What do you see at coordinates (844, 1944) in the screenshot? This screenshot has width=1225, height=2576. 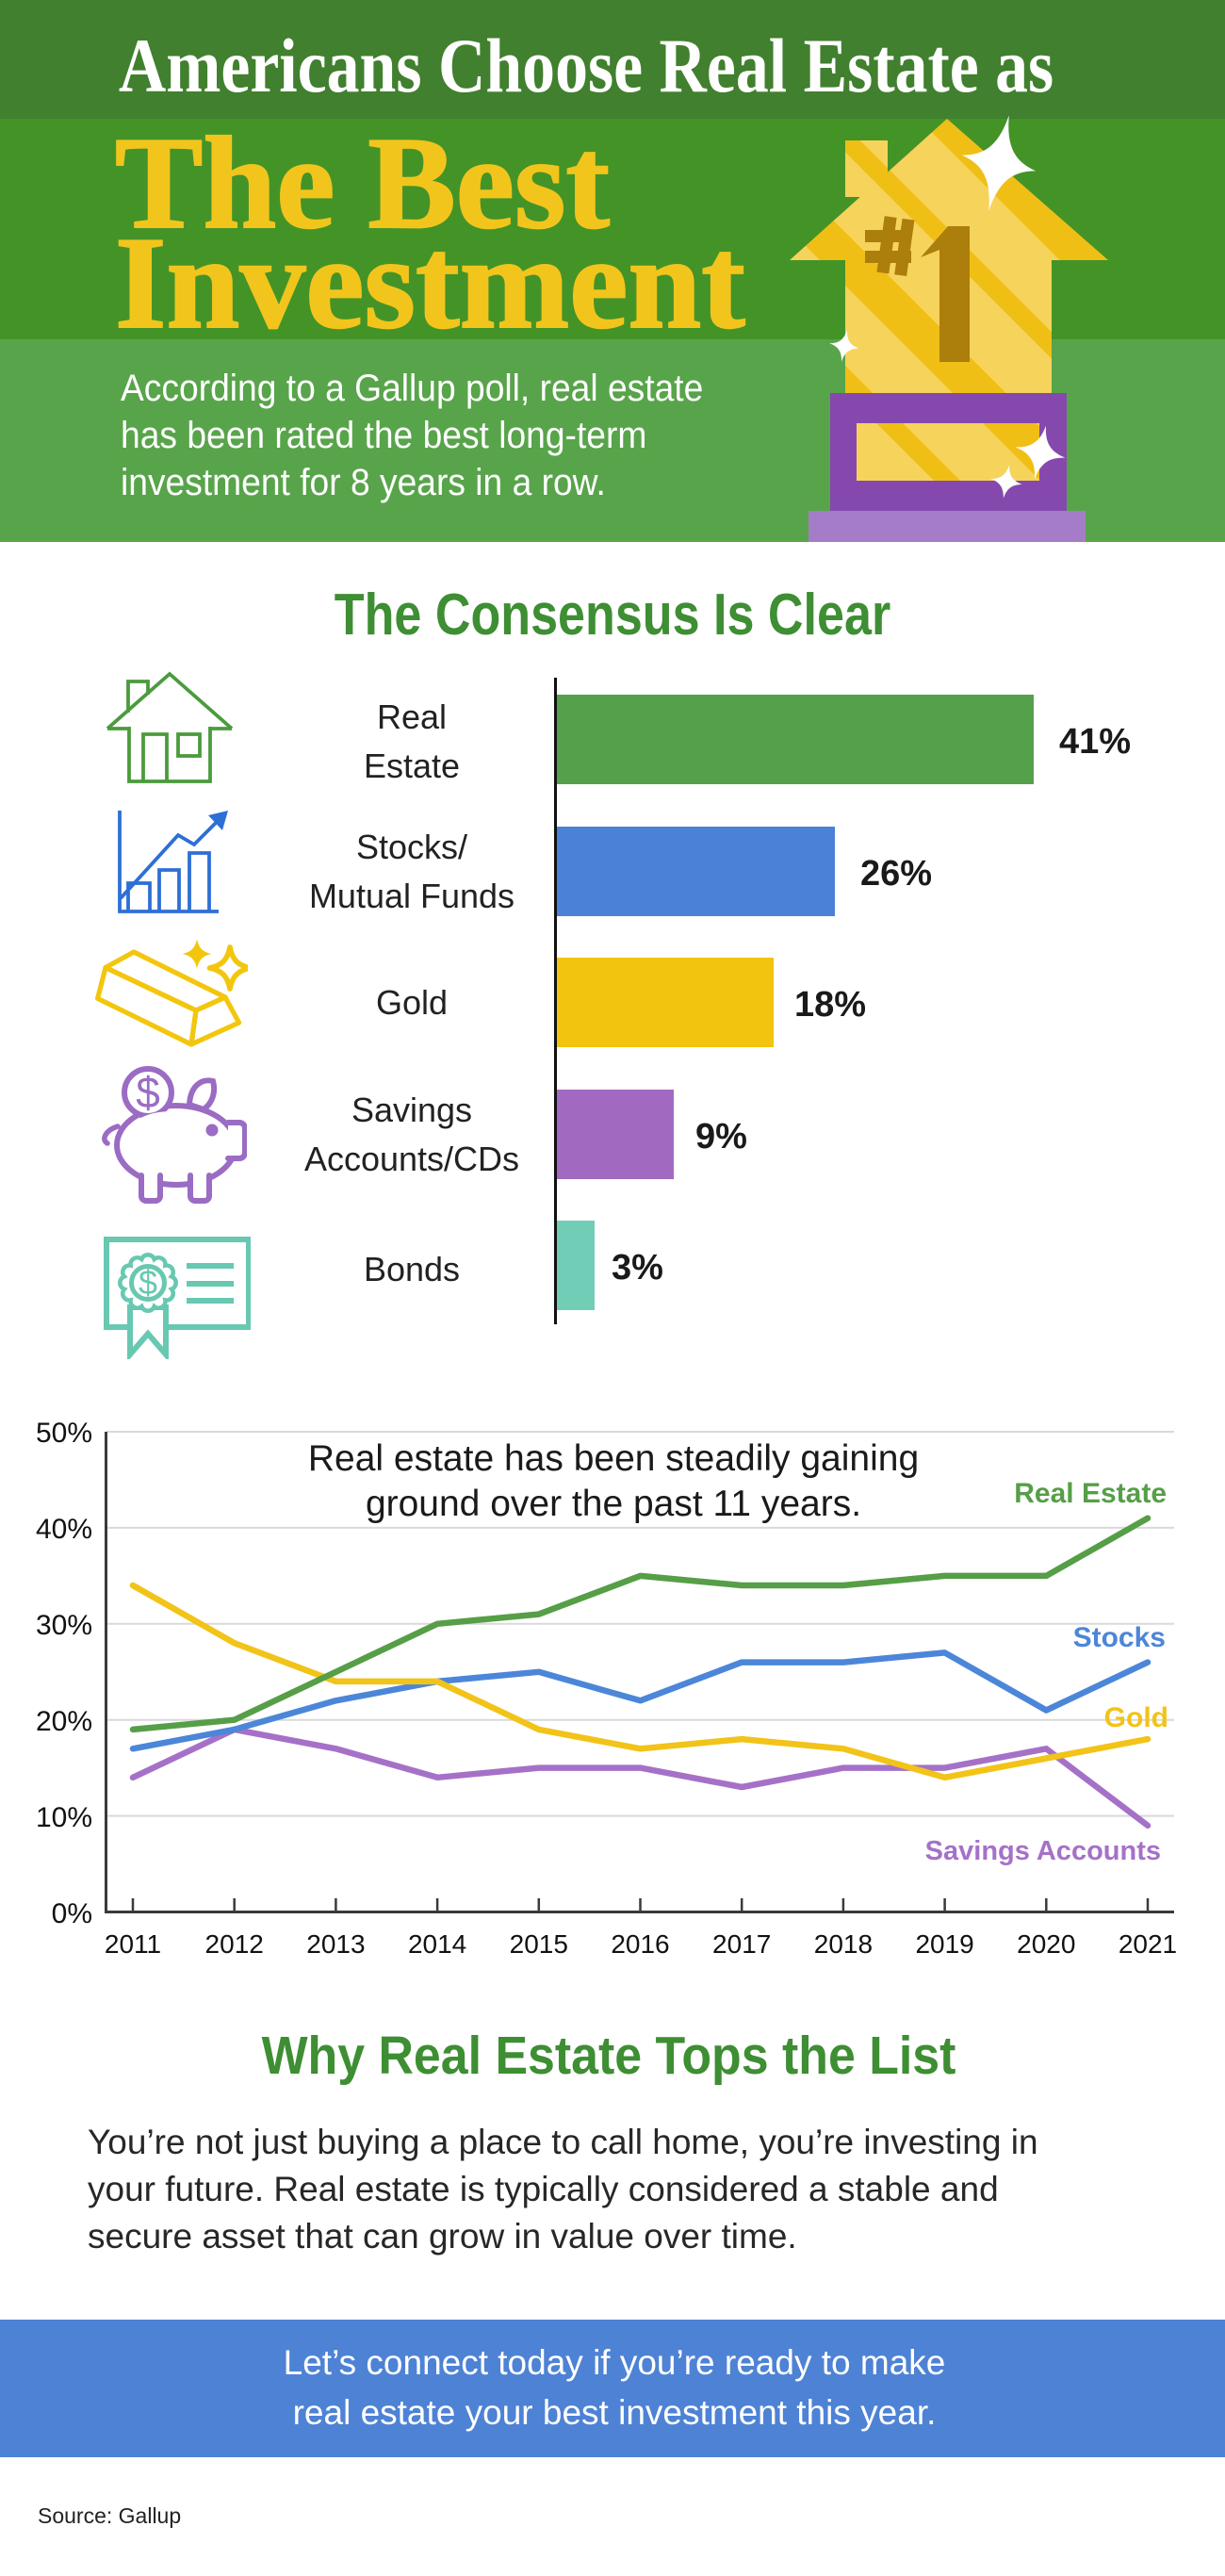 I see `svg-text: 2018` at bounding box center [844, 1944].